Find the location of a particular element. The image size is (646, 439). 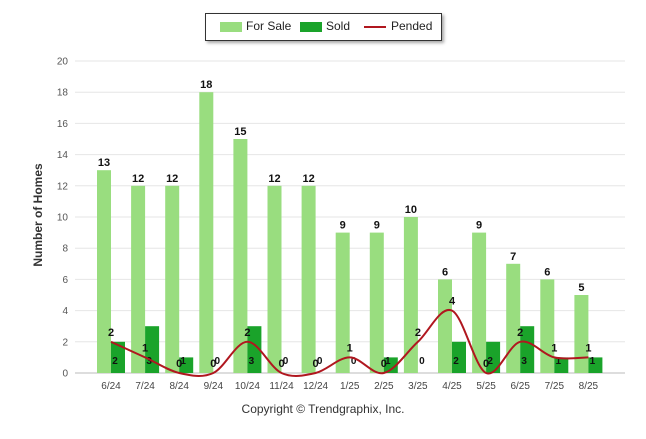

y-tick-label: 8 is located at coordinates (65, 249).